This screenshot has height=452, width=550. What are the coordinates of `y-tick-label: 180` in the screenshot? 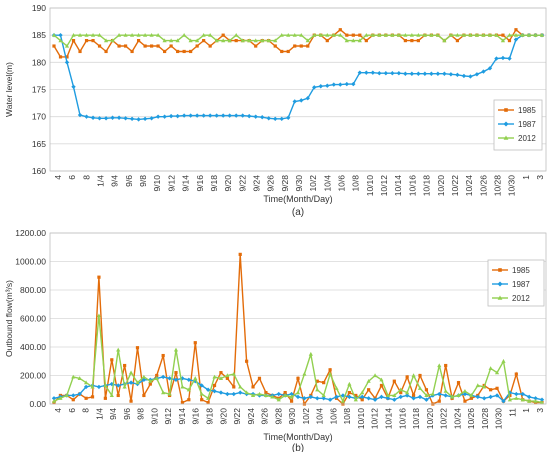 It's located at (39, 62).